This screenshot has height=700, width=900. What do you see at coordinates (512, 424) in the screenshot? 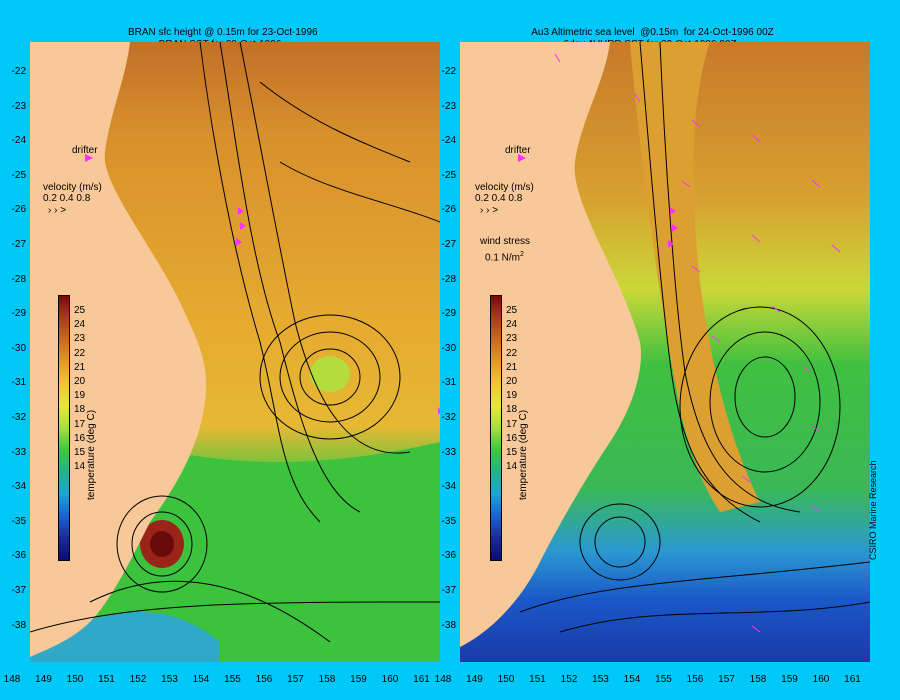
I see `right-colorbar-tick: 17` at bounding box center [512, 424].